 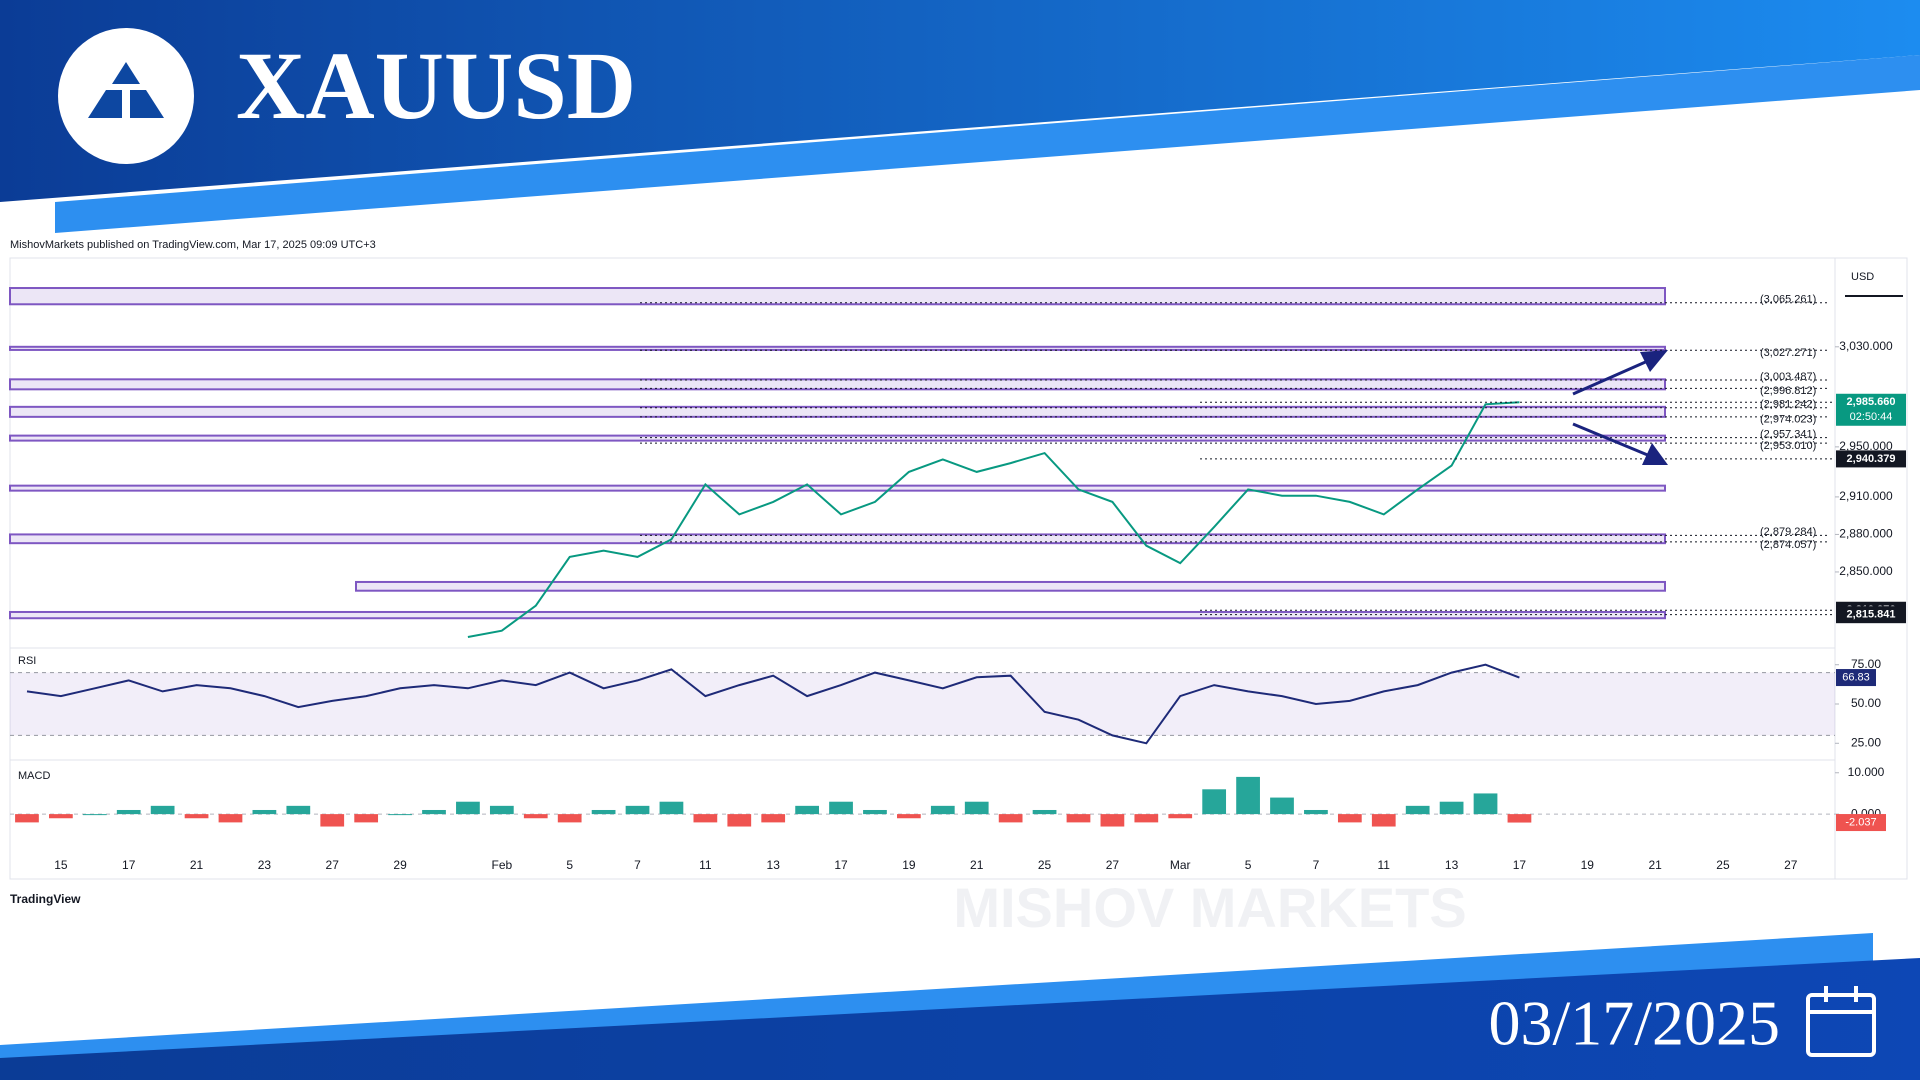 What do you see at coordinates (1384, 865) in the screenshot?
I see `x-tick-label: 11` at bounding box center [1384, 865].